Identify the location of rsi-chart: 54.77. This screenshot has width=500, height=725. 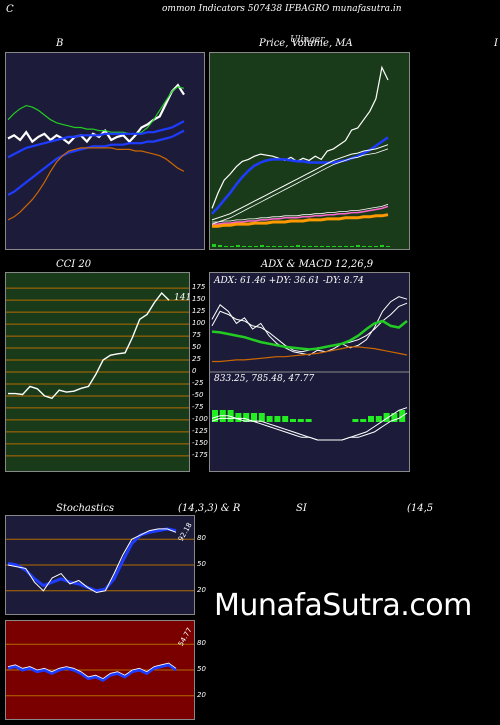
(100, 661).